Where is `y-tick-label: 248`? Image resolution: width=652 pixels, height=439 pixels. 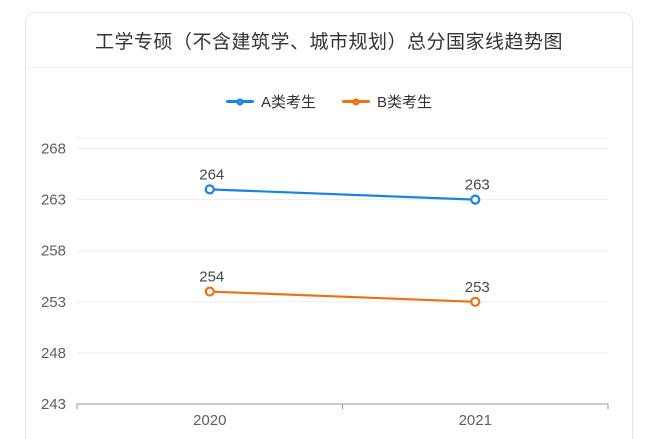 y-tick-label: 248 is located at coordinates (53, 353).